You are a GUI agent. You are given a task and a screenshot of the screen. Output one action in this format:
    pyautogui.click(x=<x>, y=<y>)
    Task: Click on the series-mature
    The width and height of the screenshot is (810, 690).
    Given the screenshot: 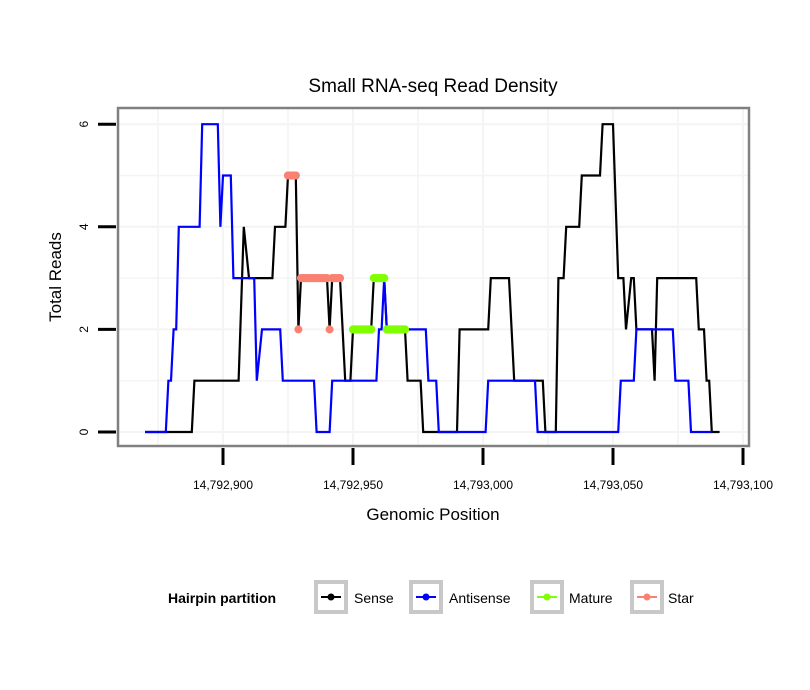 What is the action you would take?
    pyautogui.click(x=379, y=304)
    